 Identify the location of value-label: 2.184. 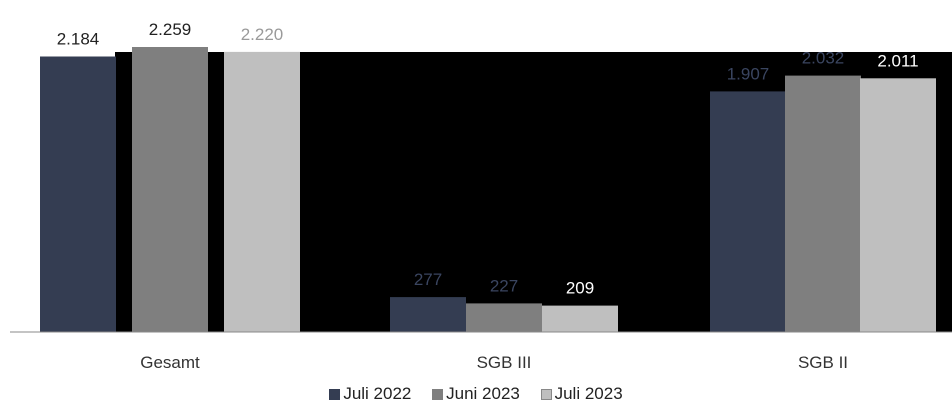
(78, 39).